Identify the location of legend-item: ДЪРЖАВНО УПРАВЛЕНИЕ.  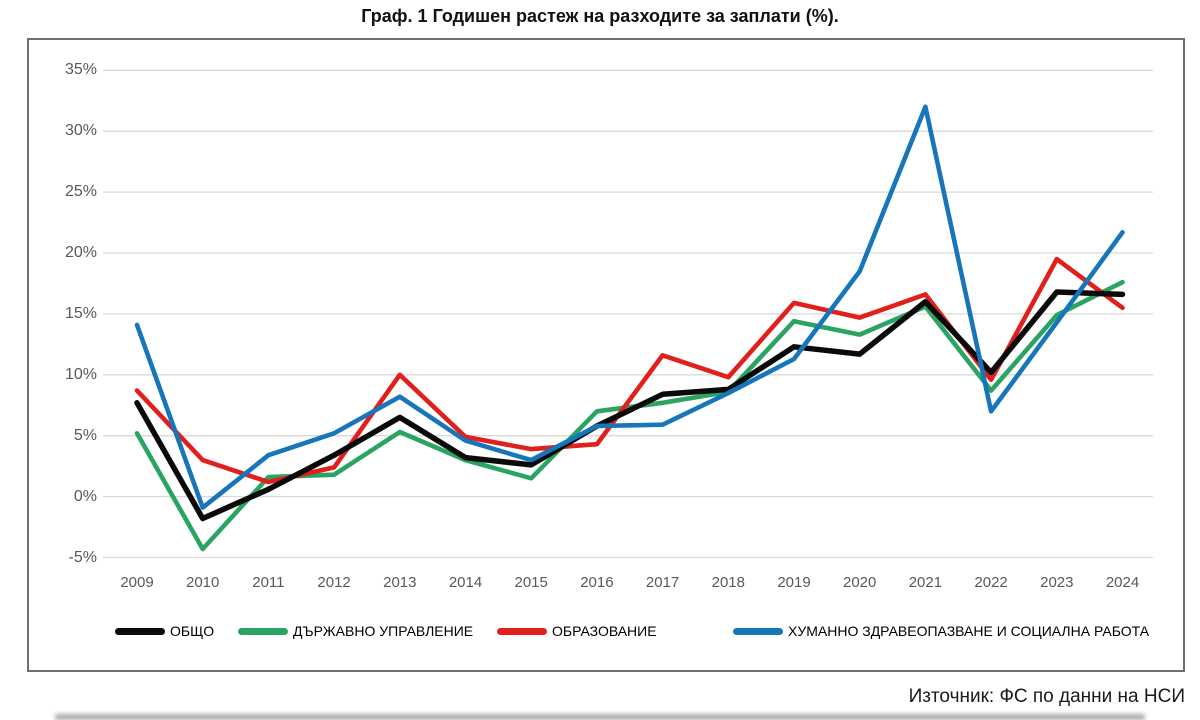
(355, 631).